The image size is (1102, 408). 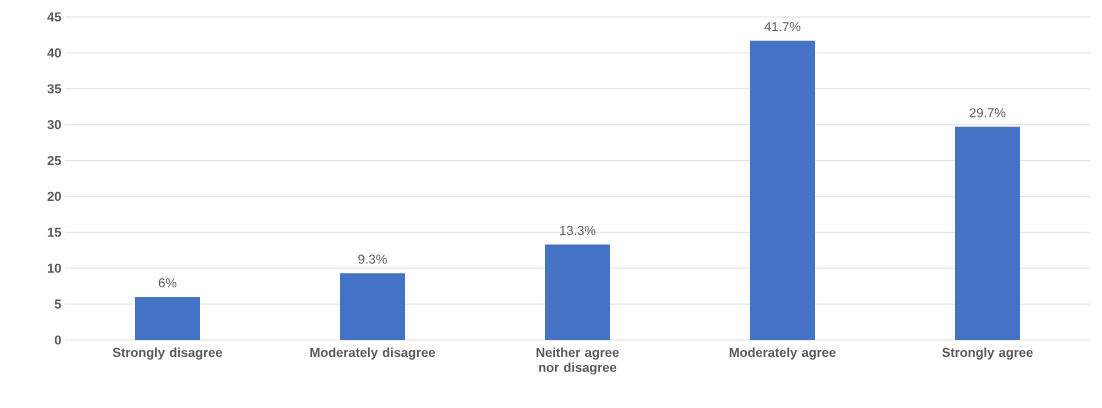 What do you see at coordinates (578, 230) in the screenshot?
I see `data-label: 13.3%` at bounding box center [578, 230].